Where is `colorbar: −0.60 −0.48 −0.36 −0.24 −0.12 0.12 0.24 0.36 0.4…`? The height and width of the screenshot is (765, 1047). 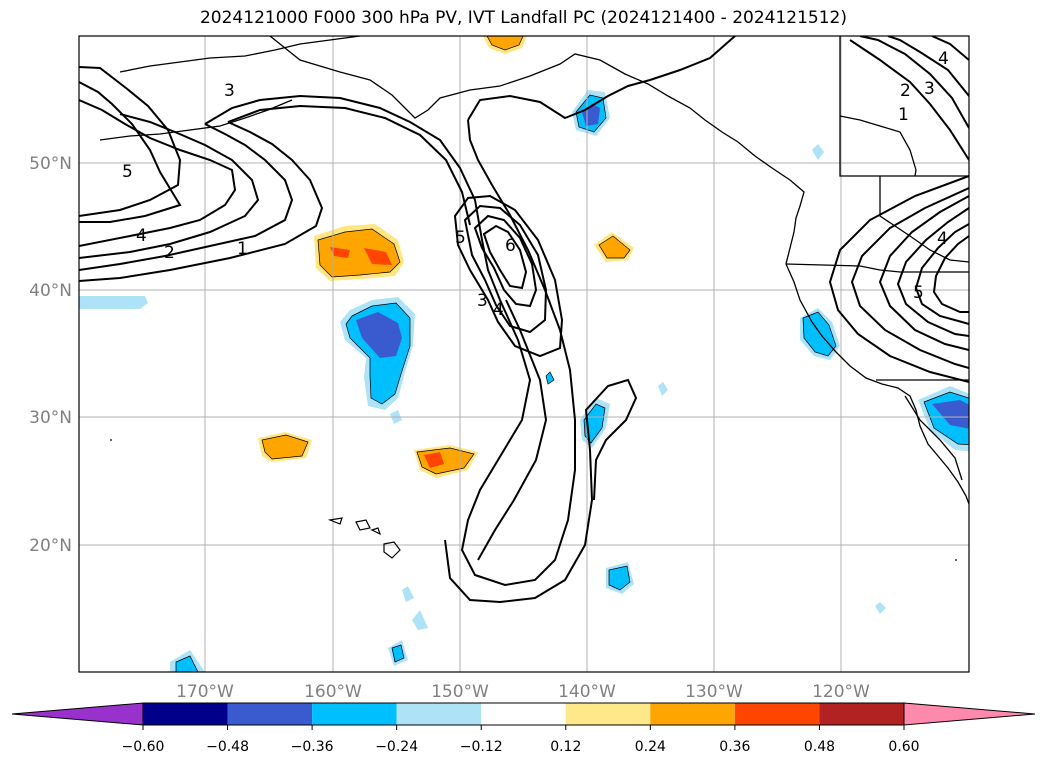 colorbar: −0.60 −0.48 −0.36 −0.24 −0.12 0.12 0.24 0.36 0.4… is located at coordinates (523, 728).